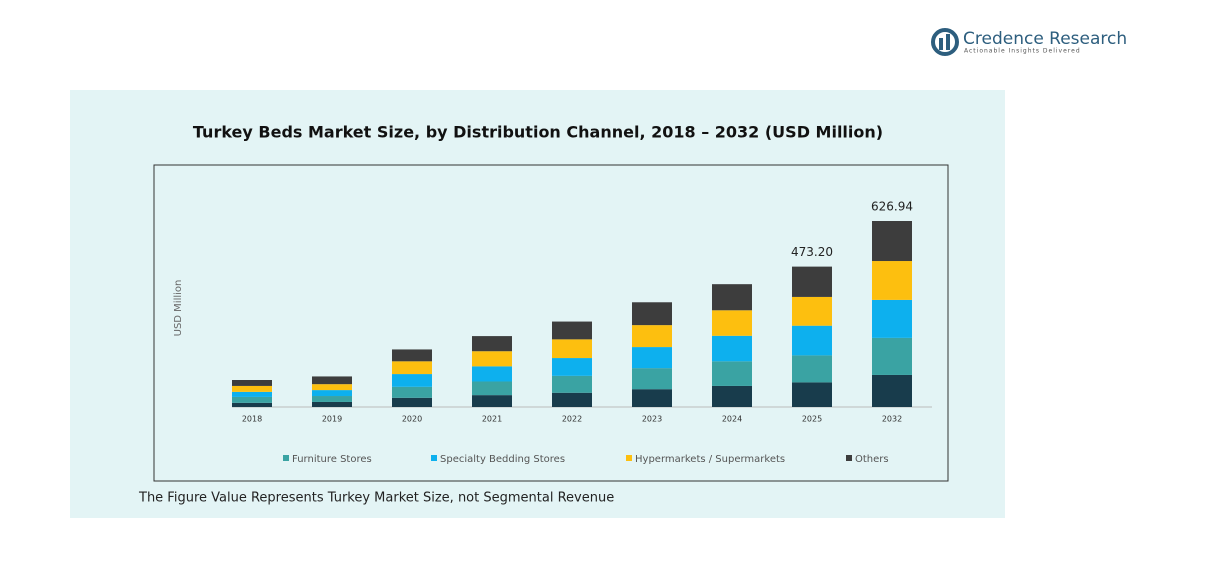 The height and width of the screenshot is (577, 1225). Describe the element at coordinates (872, 459) in the screenshot. I see `legend-label: Others` at that location.